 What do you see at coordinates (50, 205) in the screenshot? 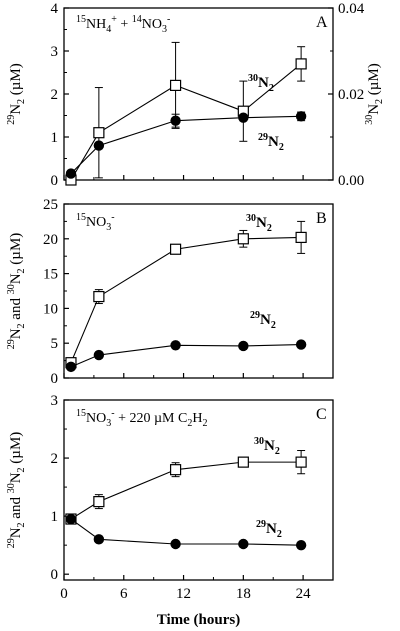
I see `y-tick-label: 25` at bounding box center [50, 205].